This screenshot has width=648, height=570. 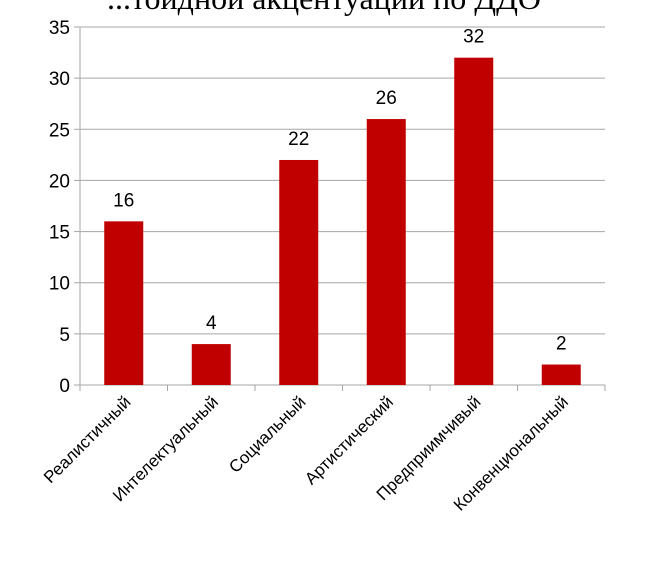 What do you see at coordinates (64, 335) in the screenshot?
I see `y-tick-label: 5` at bounding box center [64, 335].